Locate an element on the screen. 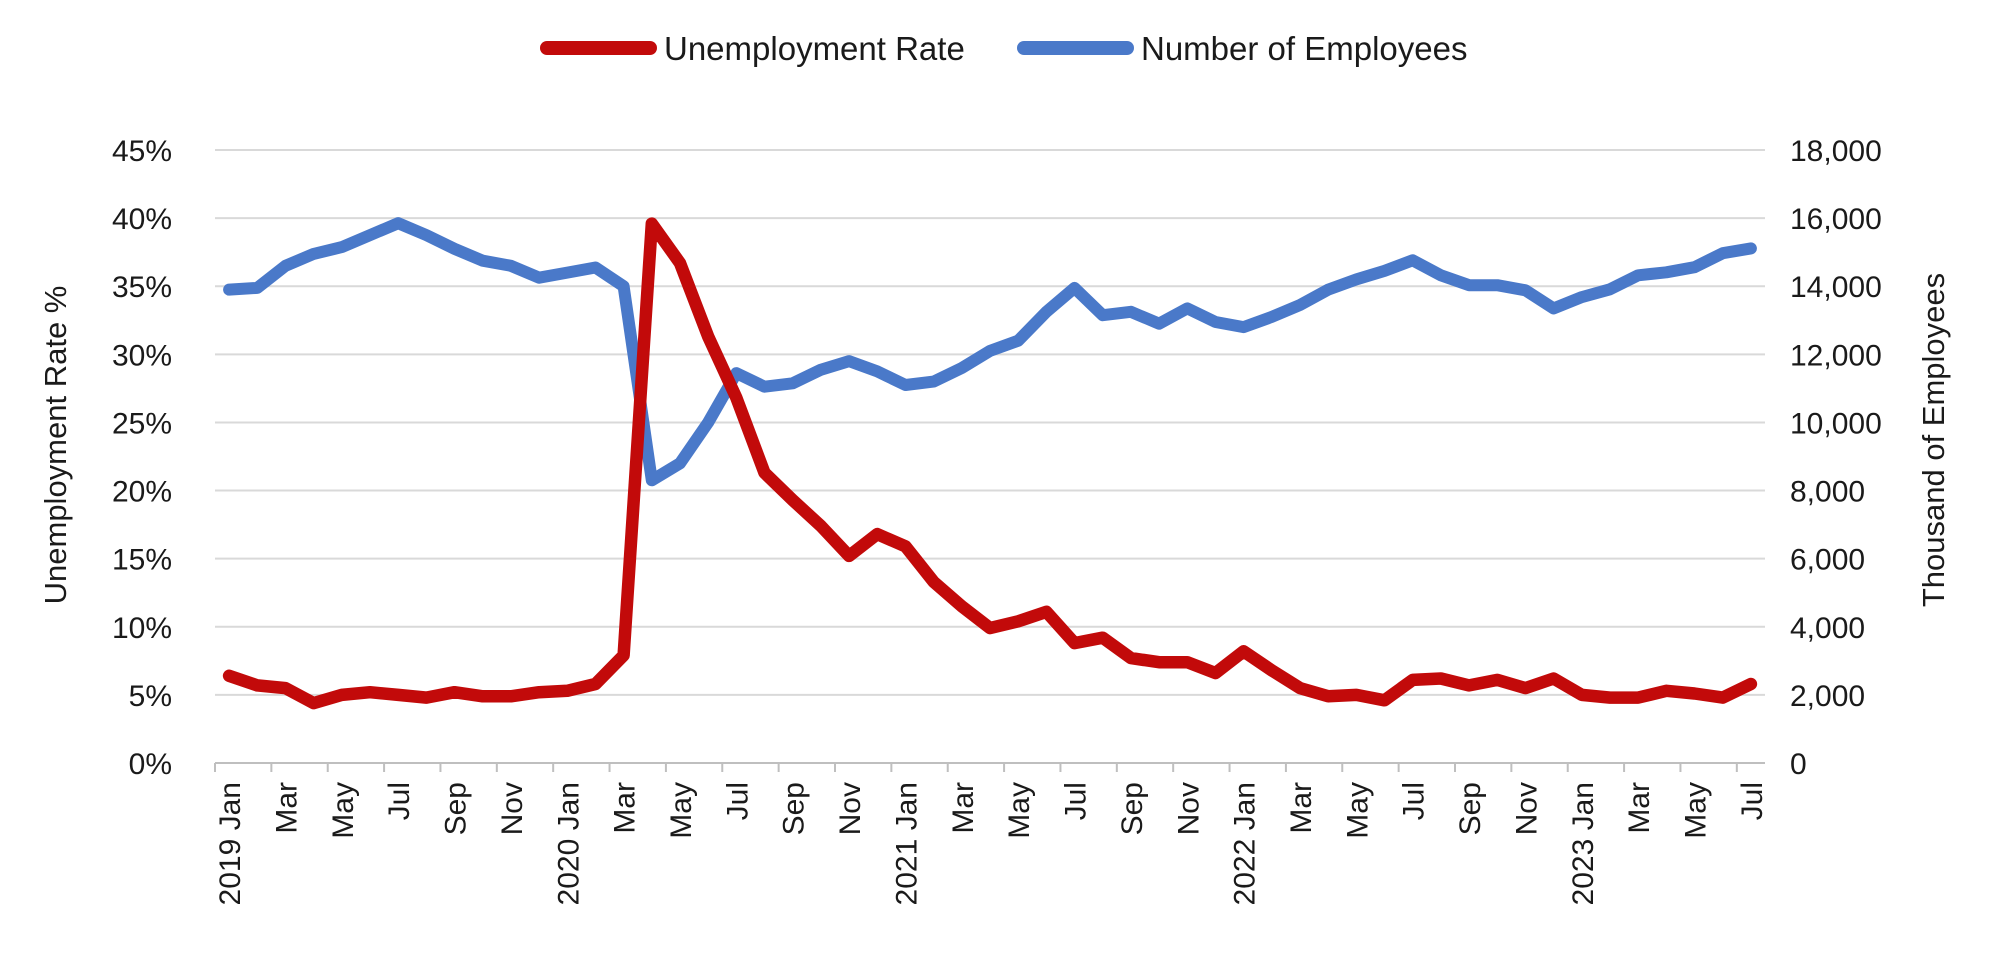 This screenshot has width=2000, height=961. legend-label-unemployment-rate: Unemployment Rate is located at coordinates (814, 48).